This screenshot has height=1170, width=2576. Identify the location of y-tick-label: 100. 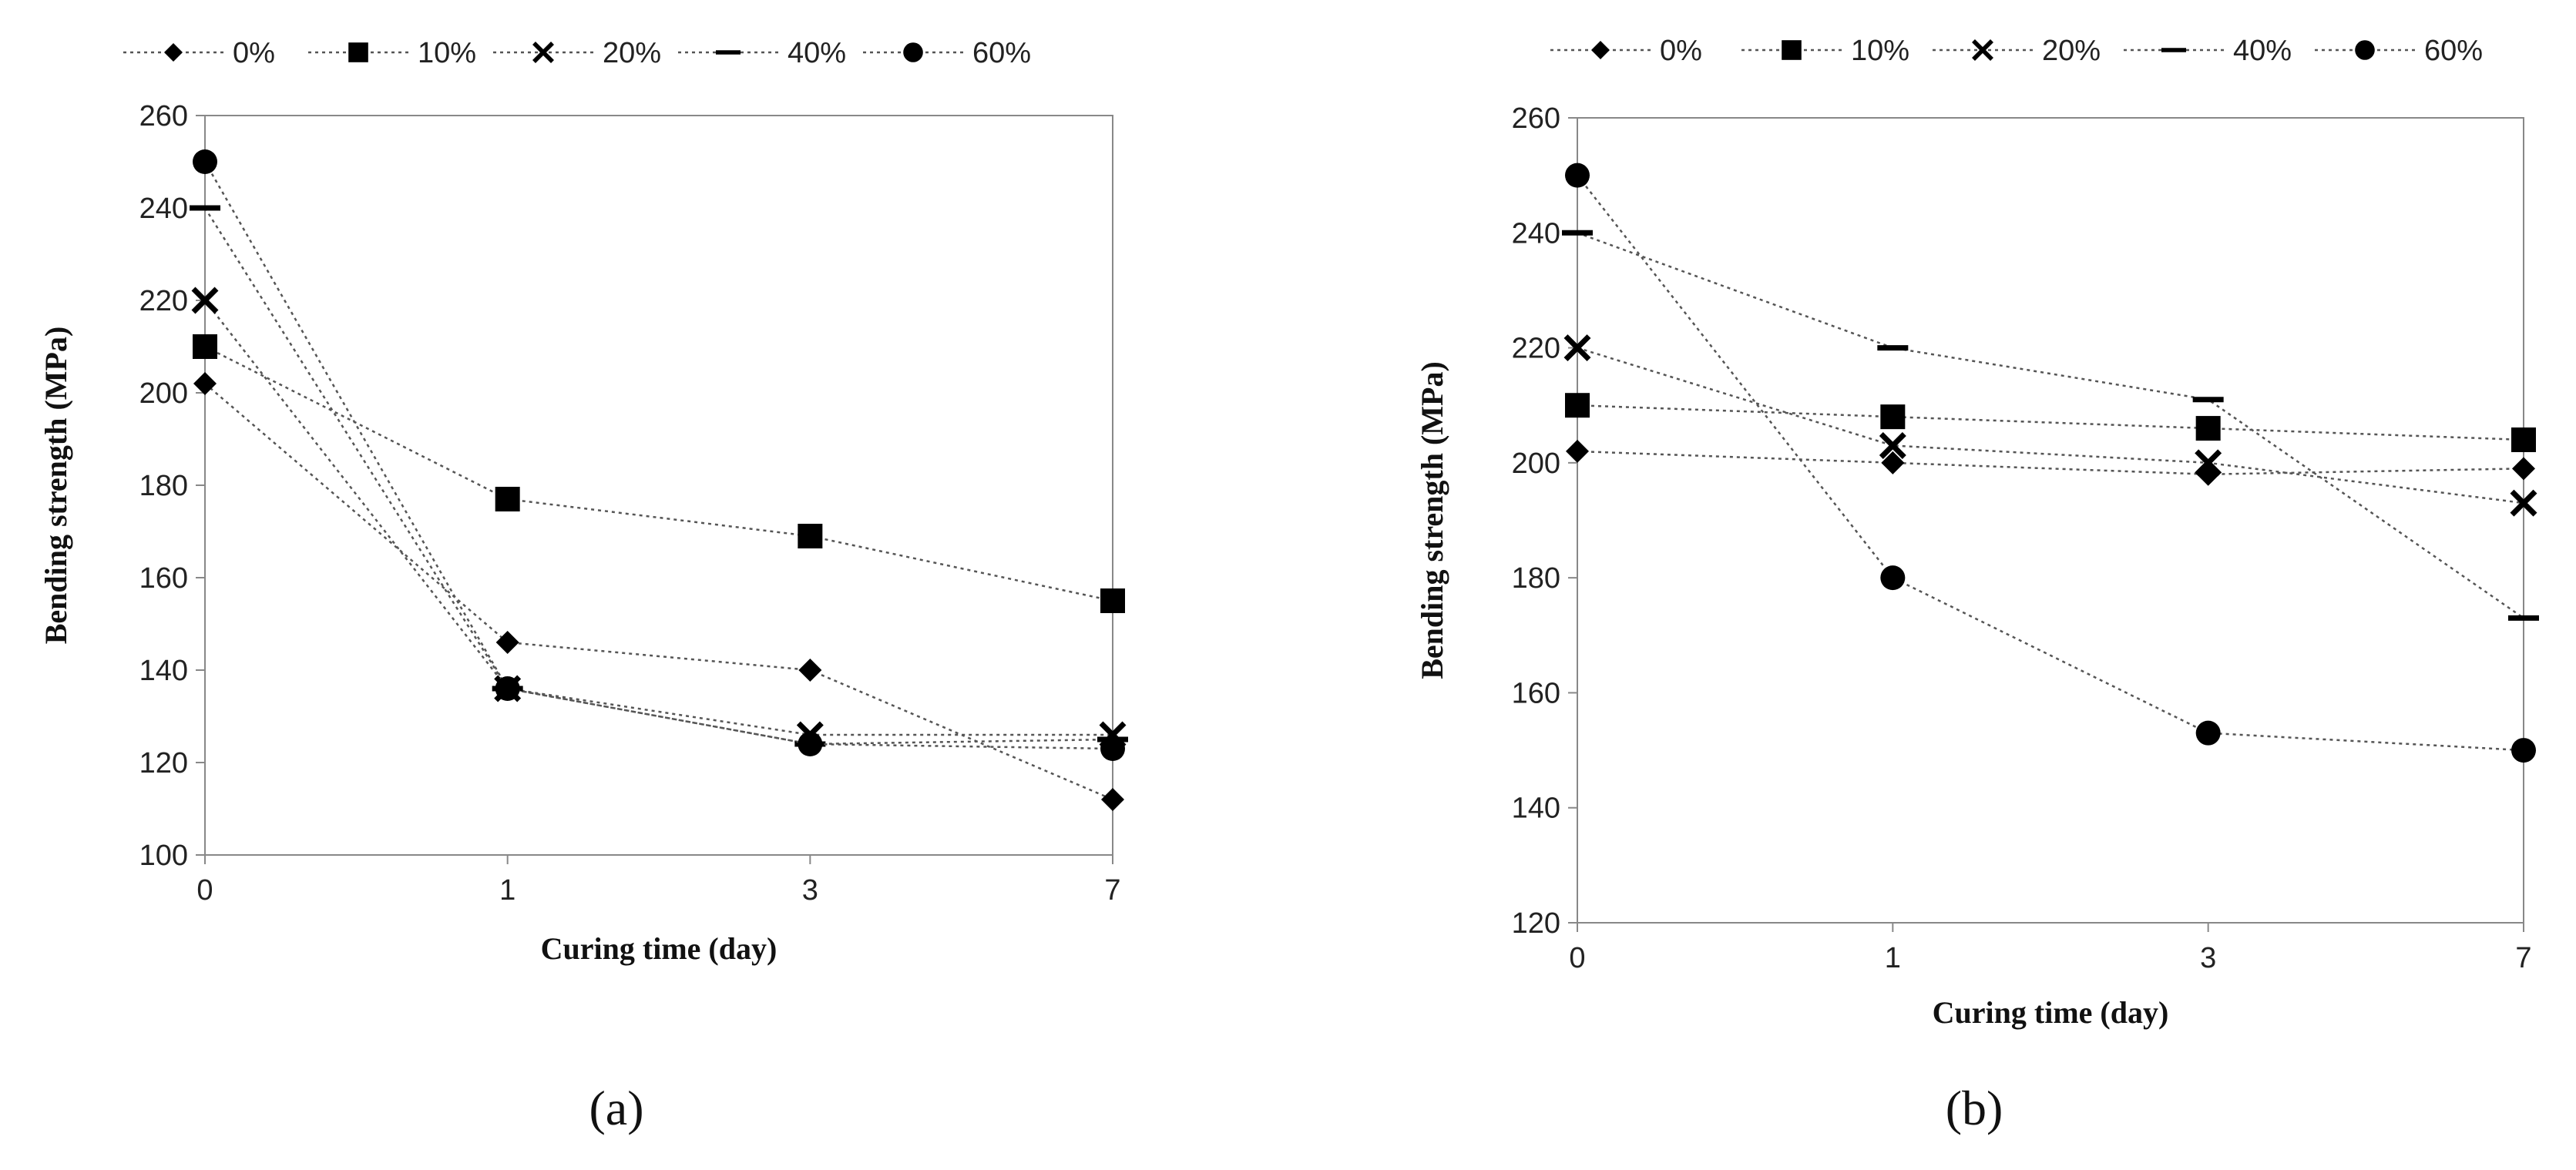
(163, 856).